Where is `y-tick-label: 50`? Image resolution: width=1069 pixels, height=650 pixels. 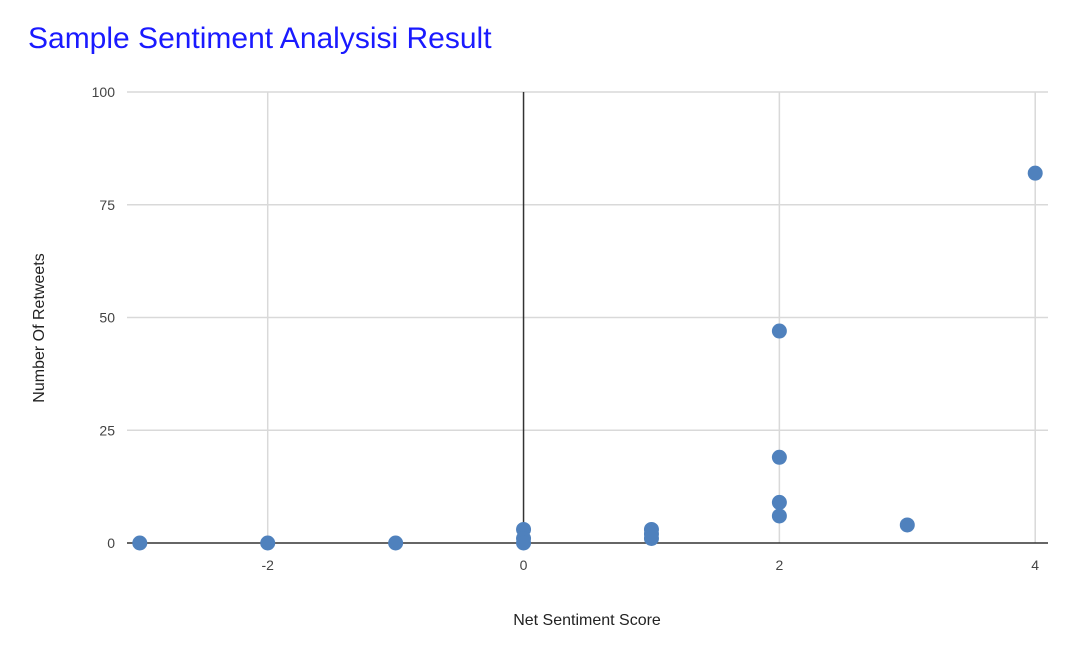
y-tick-label: 50 is located at coordinates (107, 318).